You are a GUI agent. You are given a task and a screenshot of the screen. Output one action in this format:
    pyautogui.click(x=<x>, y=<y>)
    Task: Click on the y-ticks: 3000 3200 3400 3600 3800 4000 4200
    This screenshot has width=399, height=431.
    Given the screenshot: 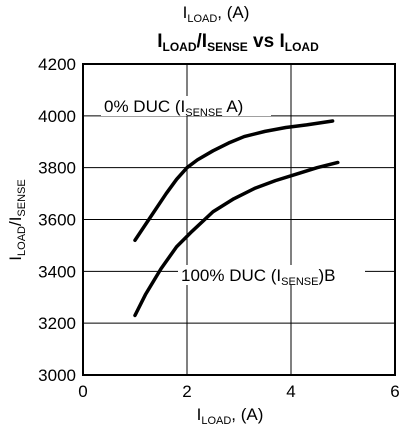 What is the action you would take?
    pyautogui.click(x=57, y=220)
    